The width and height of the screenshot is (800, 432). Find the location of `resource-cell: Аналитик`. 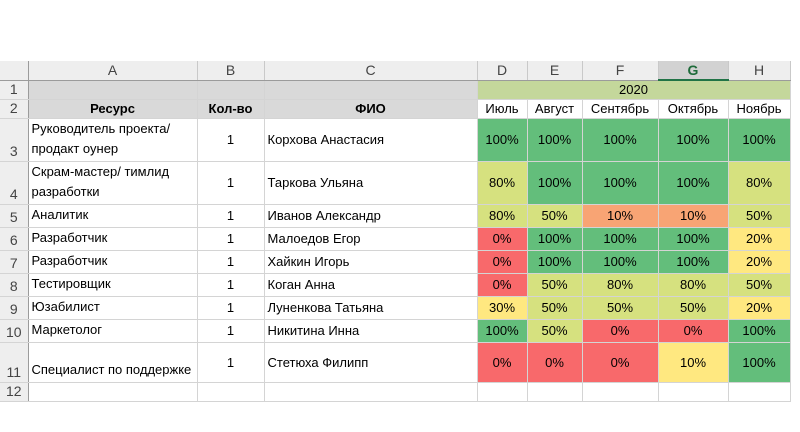

resource-cell: Аналитик is located at coordinates (113, 216).